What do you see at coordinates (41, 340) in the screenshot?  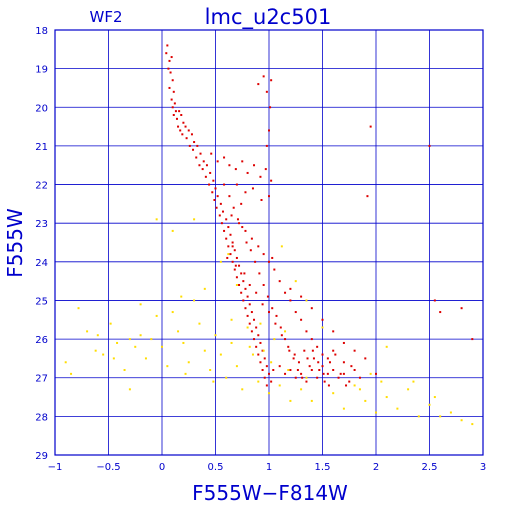 I see `y-tick-label: 26` at bounding box center [41, 340].